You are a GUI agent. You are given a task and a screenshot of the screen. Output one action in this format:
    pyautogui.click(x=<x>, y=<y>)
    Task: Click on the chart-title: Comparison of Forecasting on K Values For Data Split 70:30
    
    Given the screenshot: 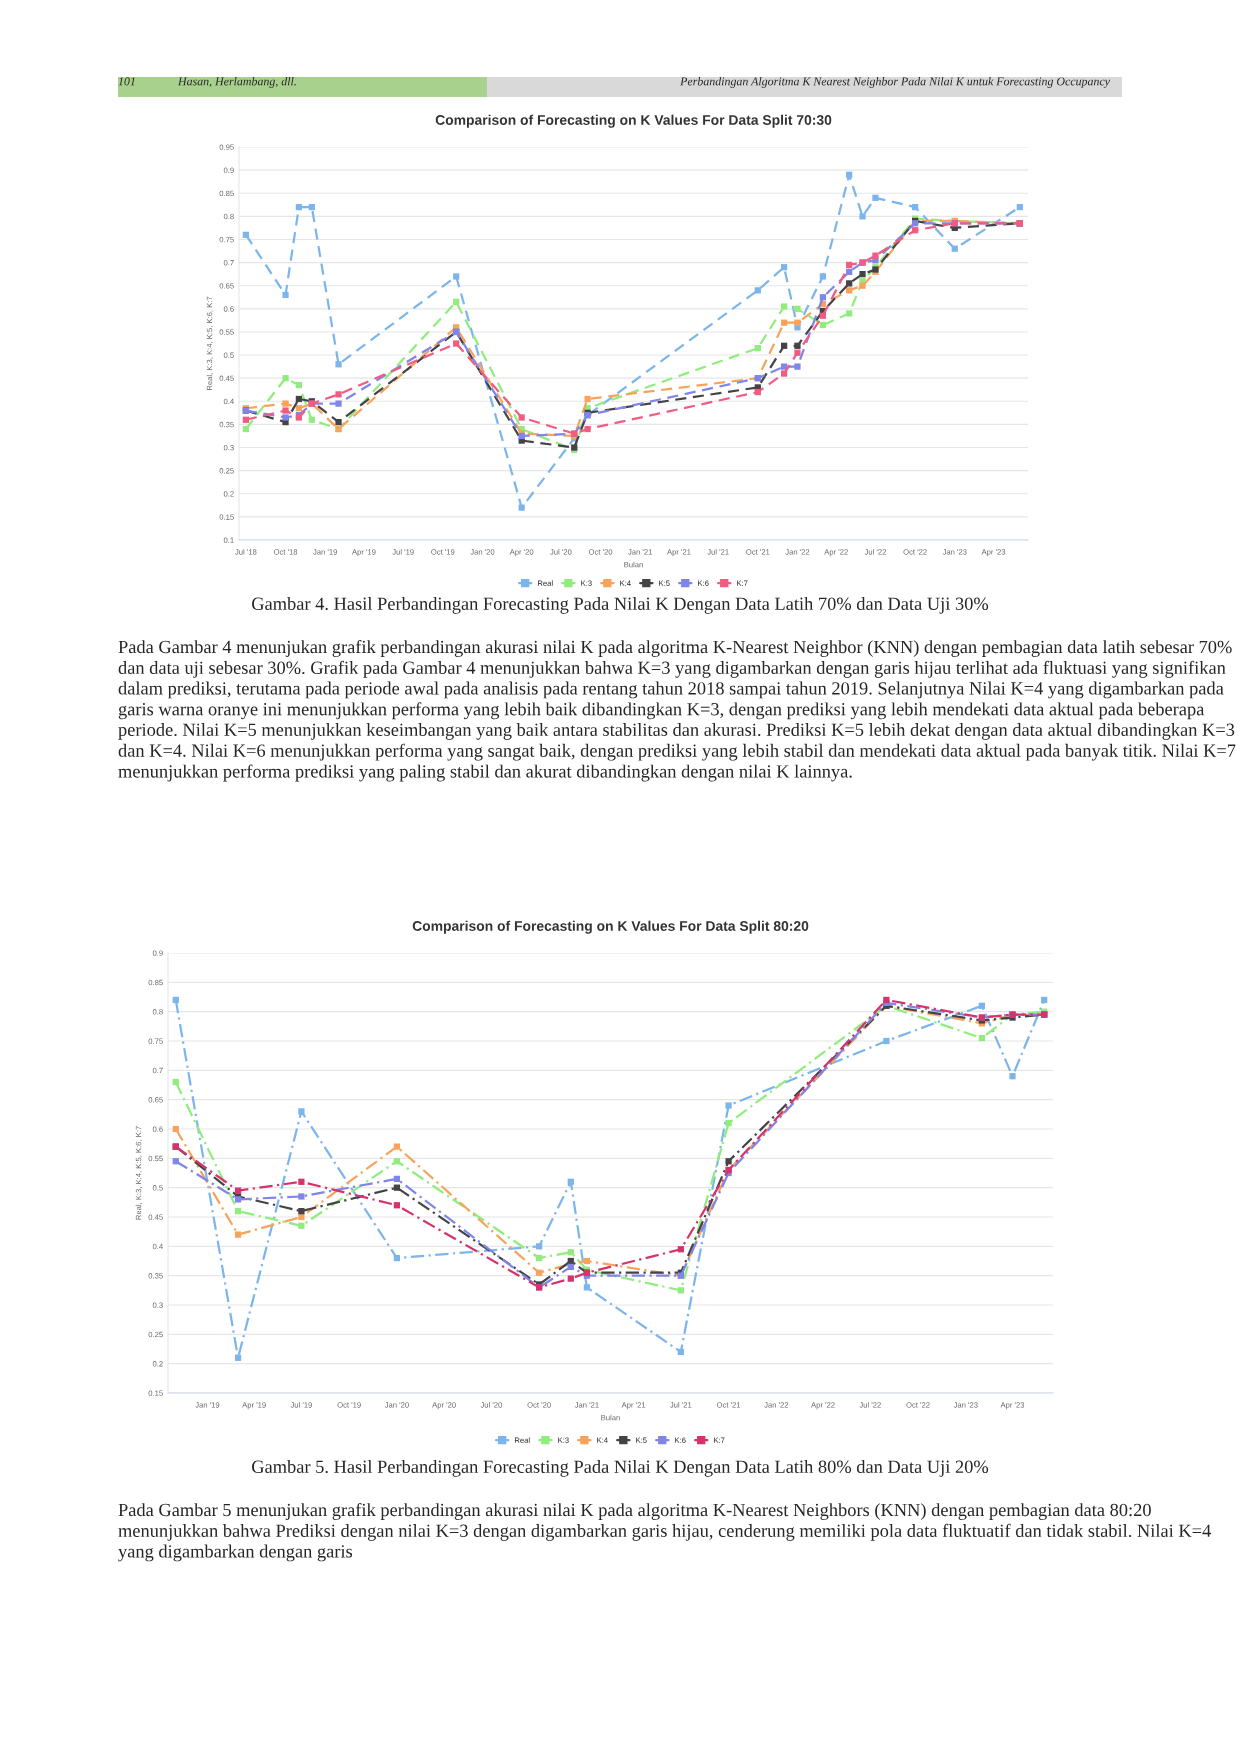 What is the action you would take?
    pyautogui.click(x=633, y=121)
    